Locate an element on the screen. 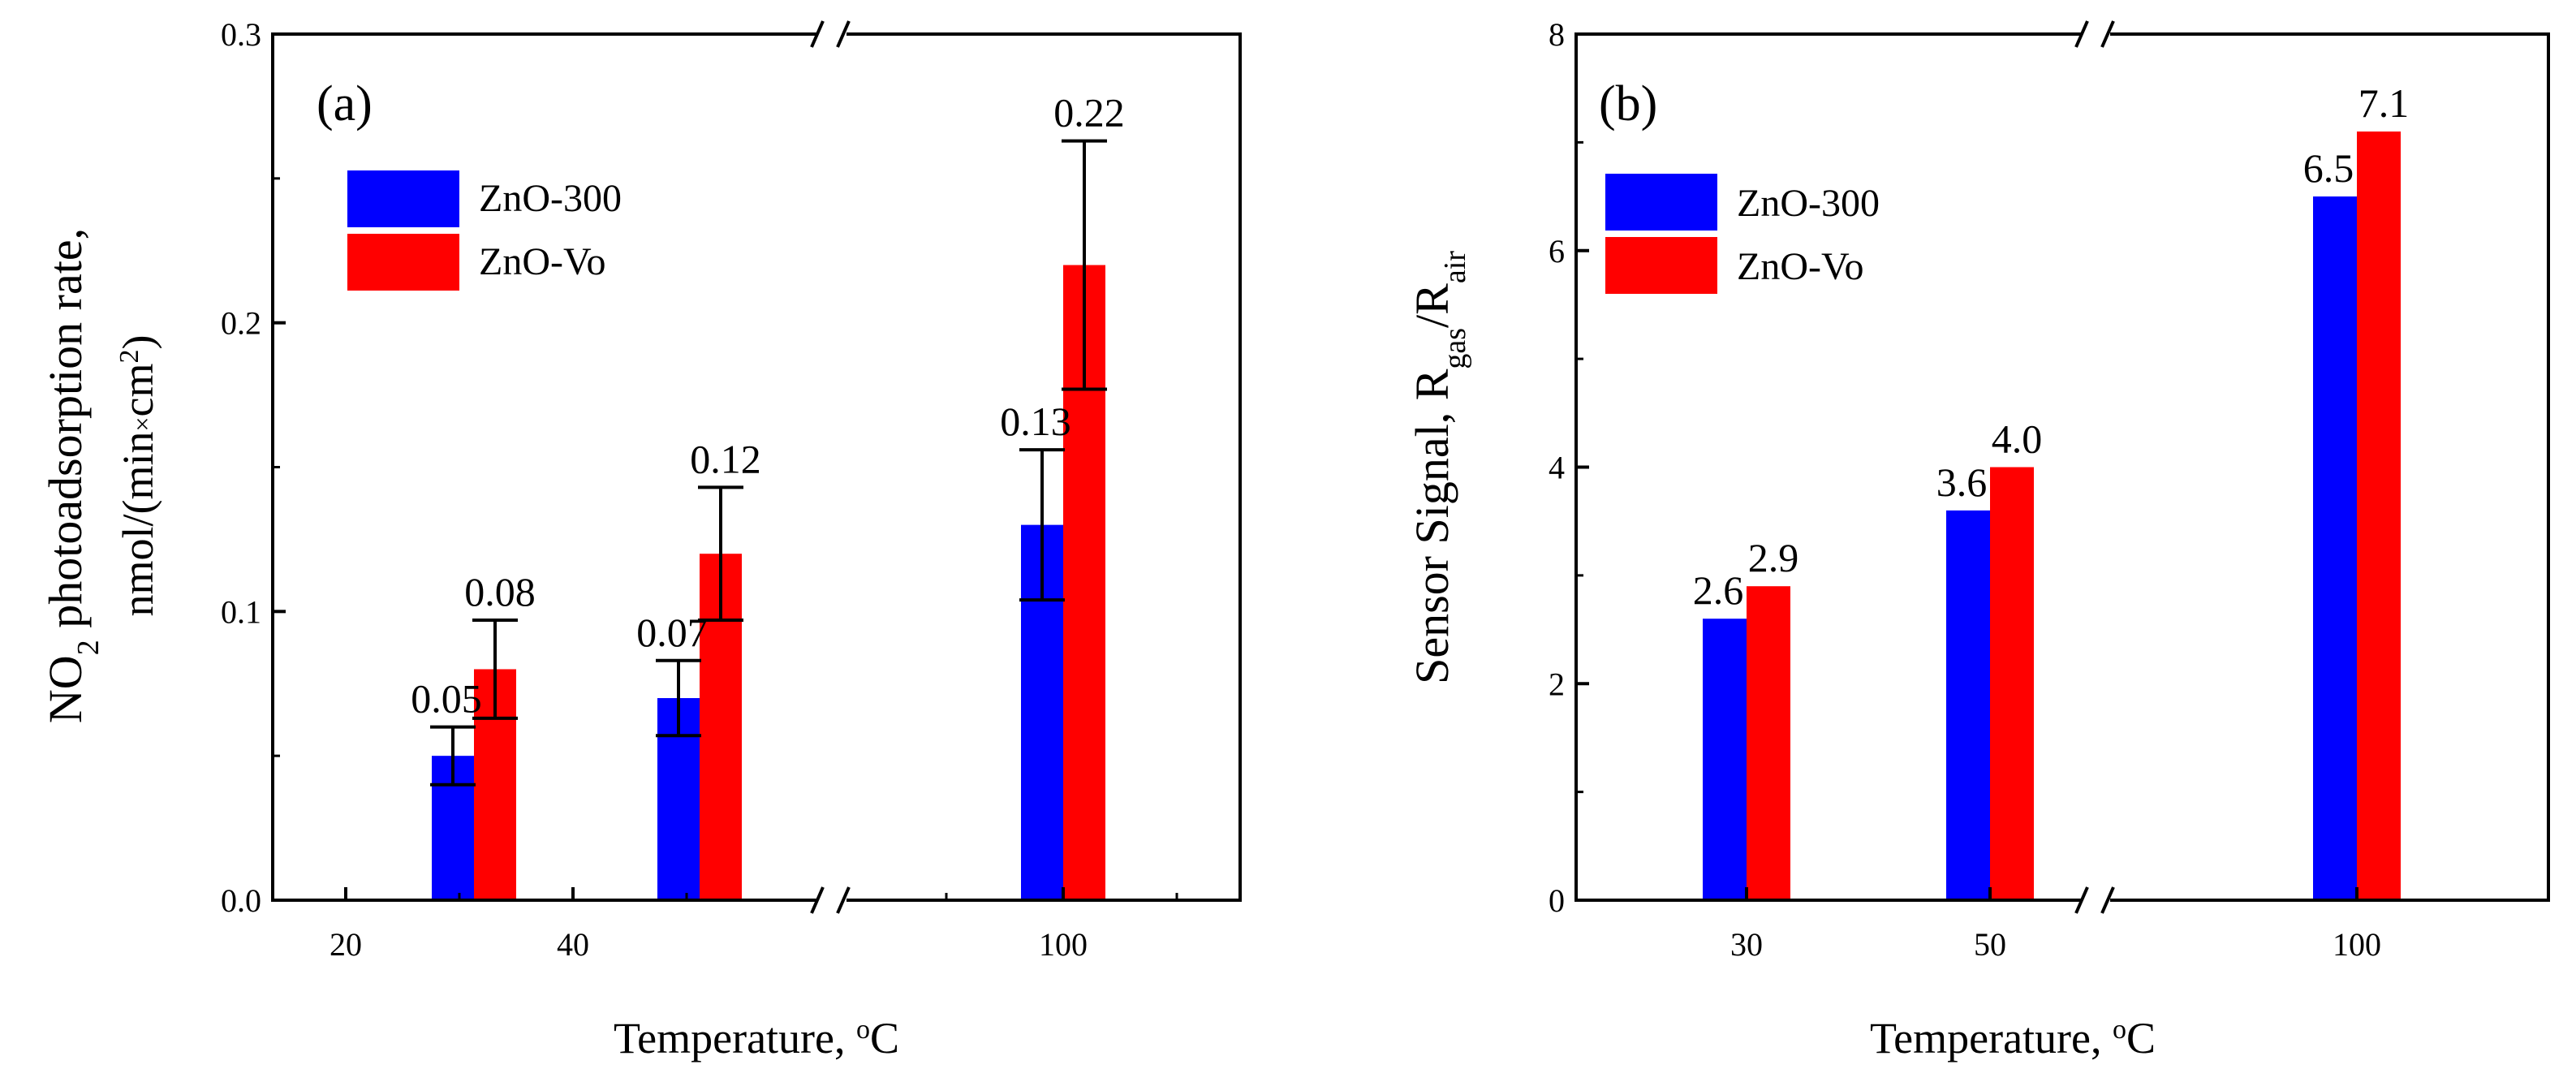 The width and height of the screenshot is (2576, 1082). panel-a-x-axis-title: Temperature, oC is located at coordinates (757, 1038).